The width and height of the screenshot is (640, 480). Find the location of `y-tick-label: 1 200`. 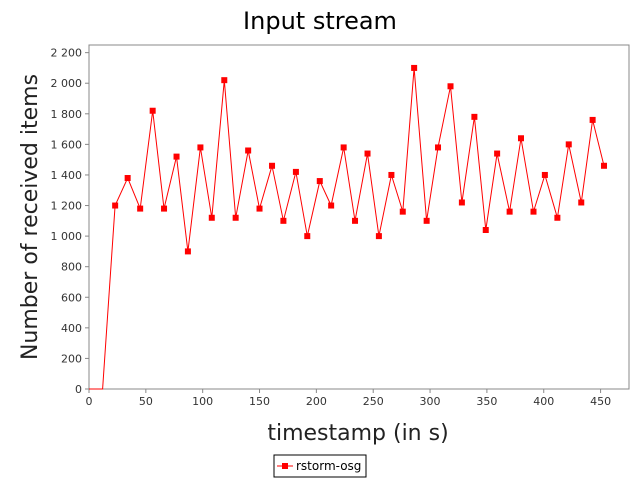

y-tick-label: 1 200 is located at coordinates (67, 206).